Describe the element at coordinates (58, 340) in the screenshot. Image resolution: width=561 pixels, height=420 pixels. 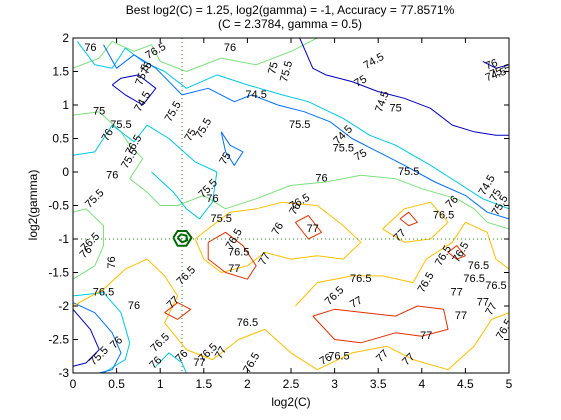
I see `y-tick-label: -2.5` at that location.